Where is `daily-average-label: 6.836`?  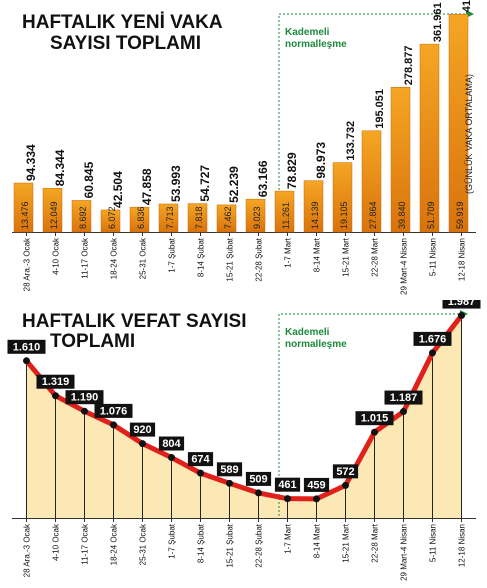
daily-average-label: 6.836 is located at coordinates (141, 217).